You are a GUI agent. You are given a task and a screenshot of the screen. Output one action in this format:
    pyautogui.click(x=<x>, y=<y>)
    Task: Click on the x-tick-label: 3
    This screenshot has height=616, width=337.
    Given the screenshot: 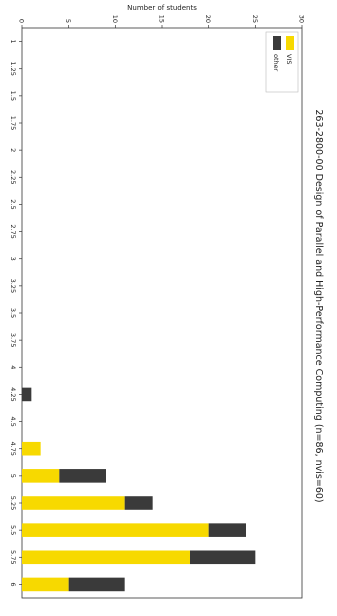 What is the action you would take?
    pyautogui.click(x=13, y=259)
    